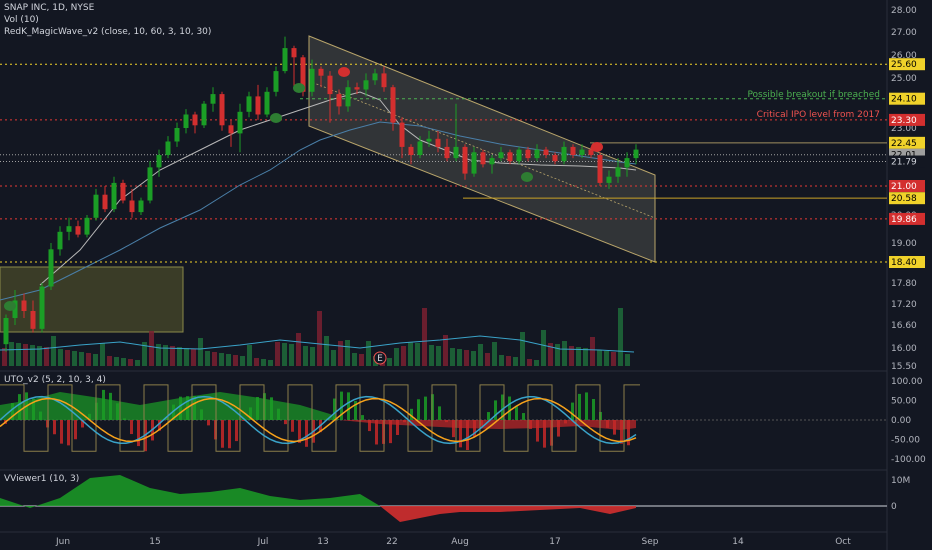  I want to click on uto-pane, so click(443, 418).